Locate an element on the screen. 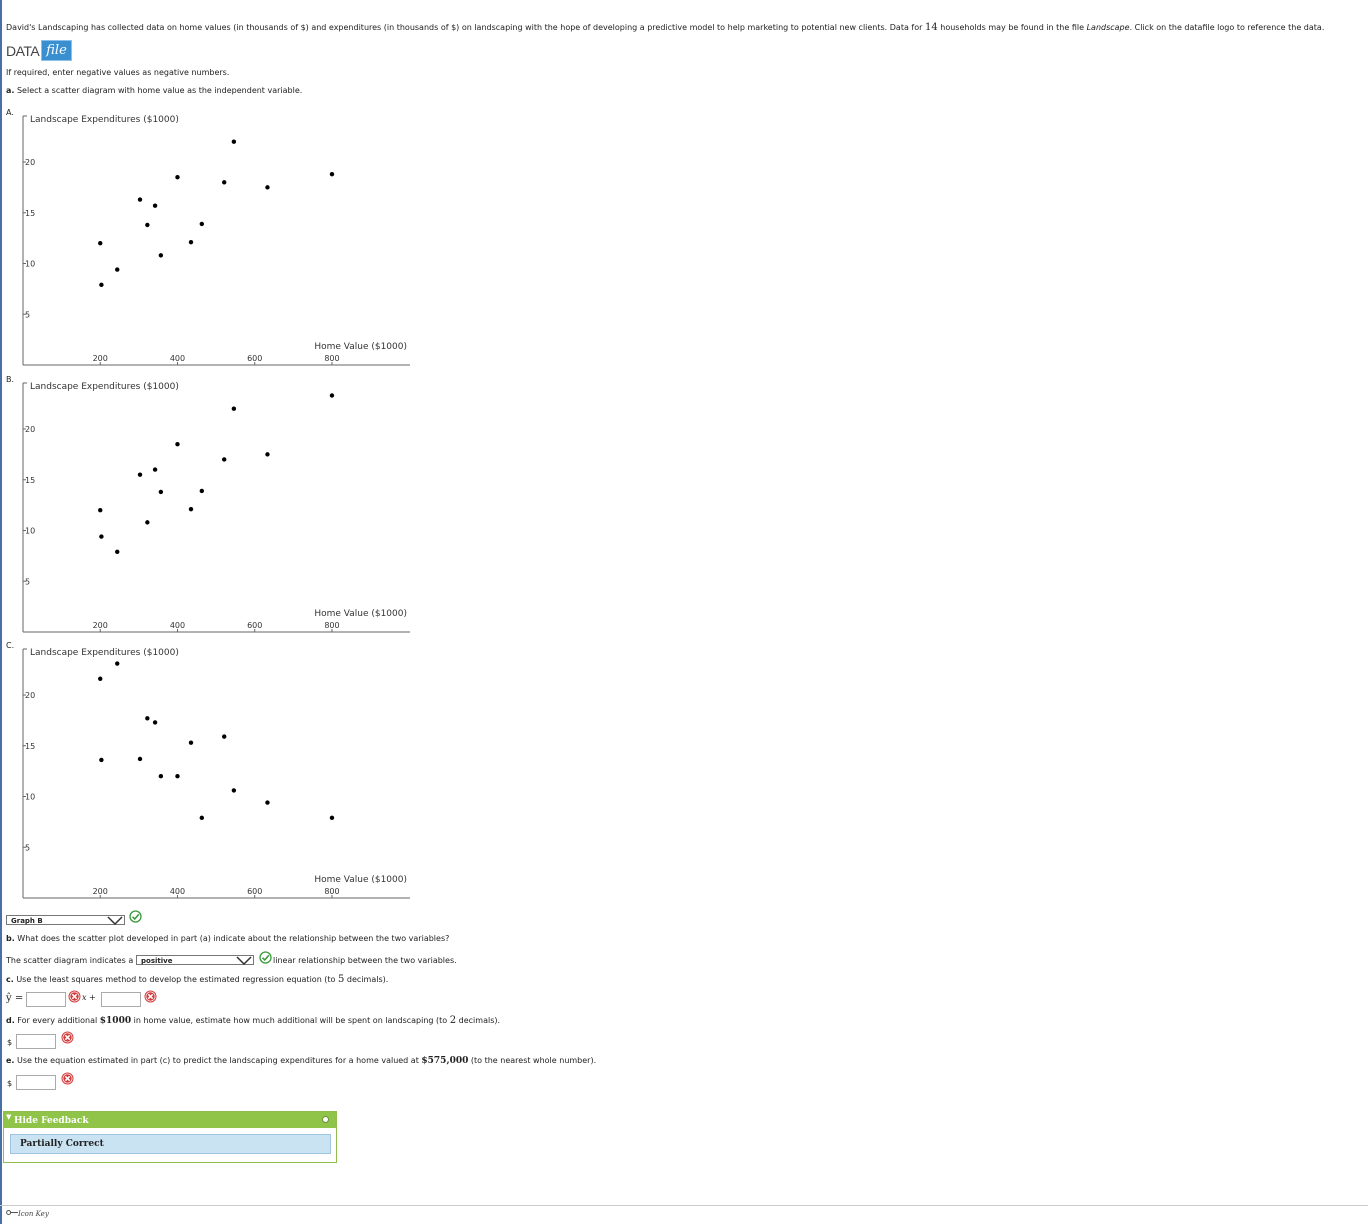 This screenshot has width=1368, height=1224. feedback-panel: ▼ Hide Feedback Partially Correct is located at coordinates (170, 1137).